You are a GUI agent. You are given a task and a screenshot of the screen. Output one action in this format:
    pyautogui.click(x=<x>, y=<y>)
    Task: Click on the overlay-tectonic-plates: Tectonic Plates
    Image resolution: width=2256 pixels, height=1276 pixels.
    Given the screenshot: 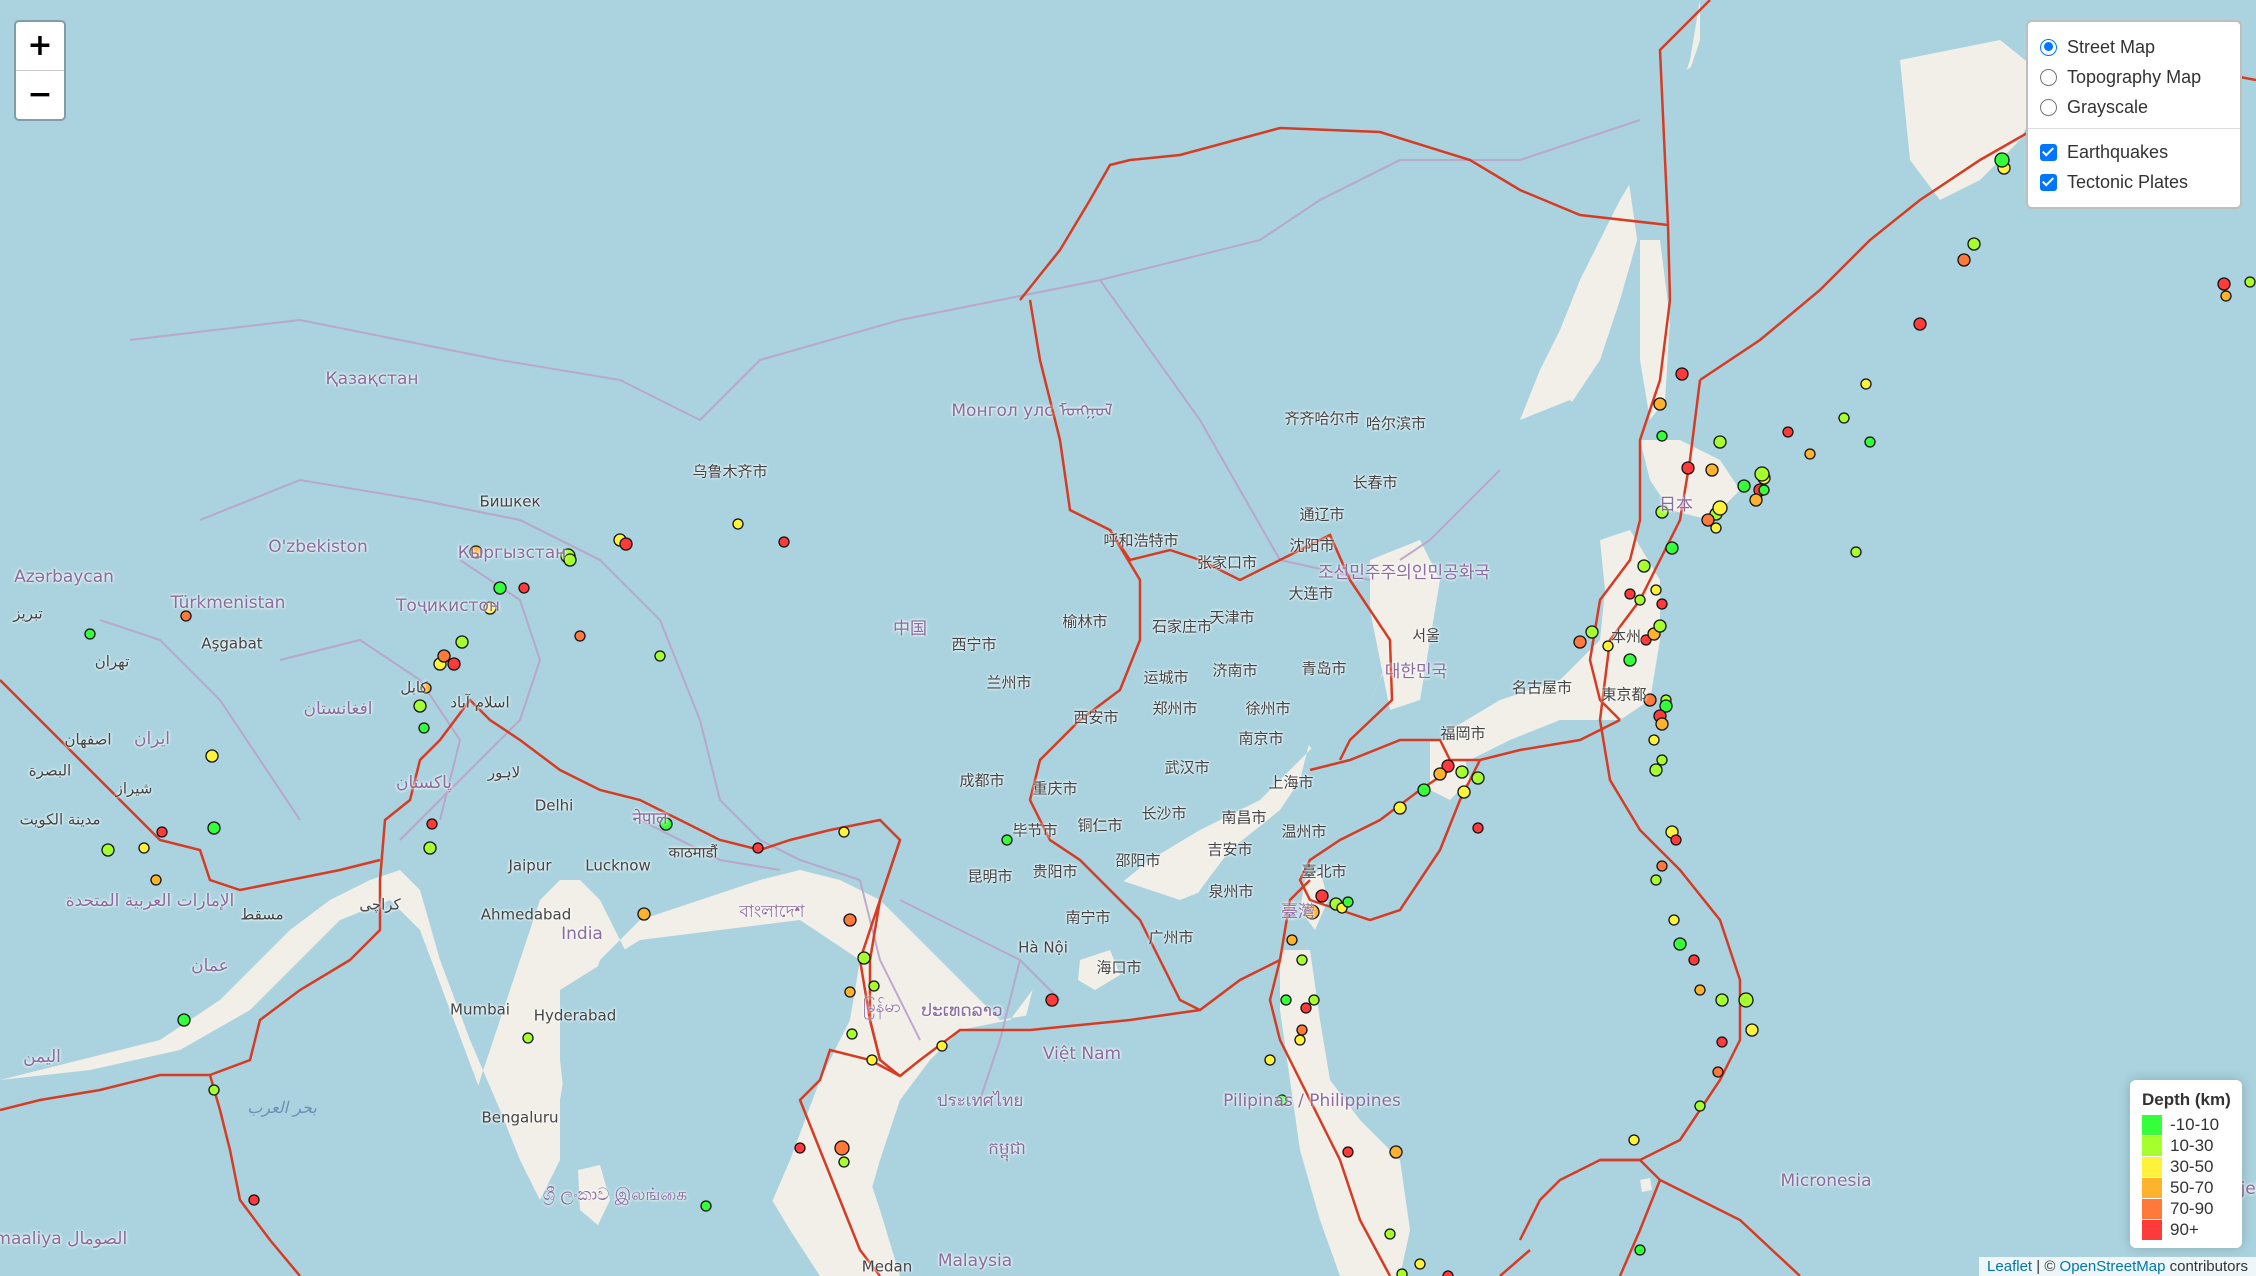 What is the action you would take?
    pyautogui.click(x=2134, y=182)
    